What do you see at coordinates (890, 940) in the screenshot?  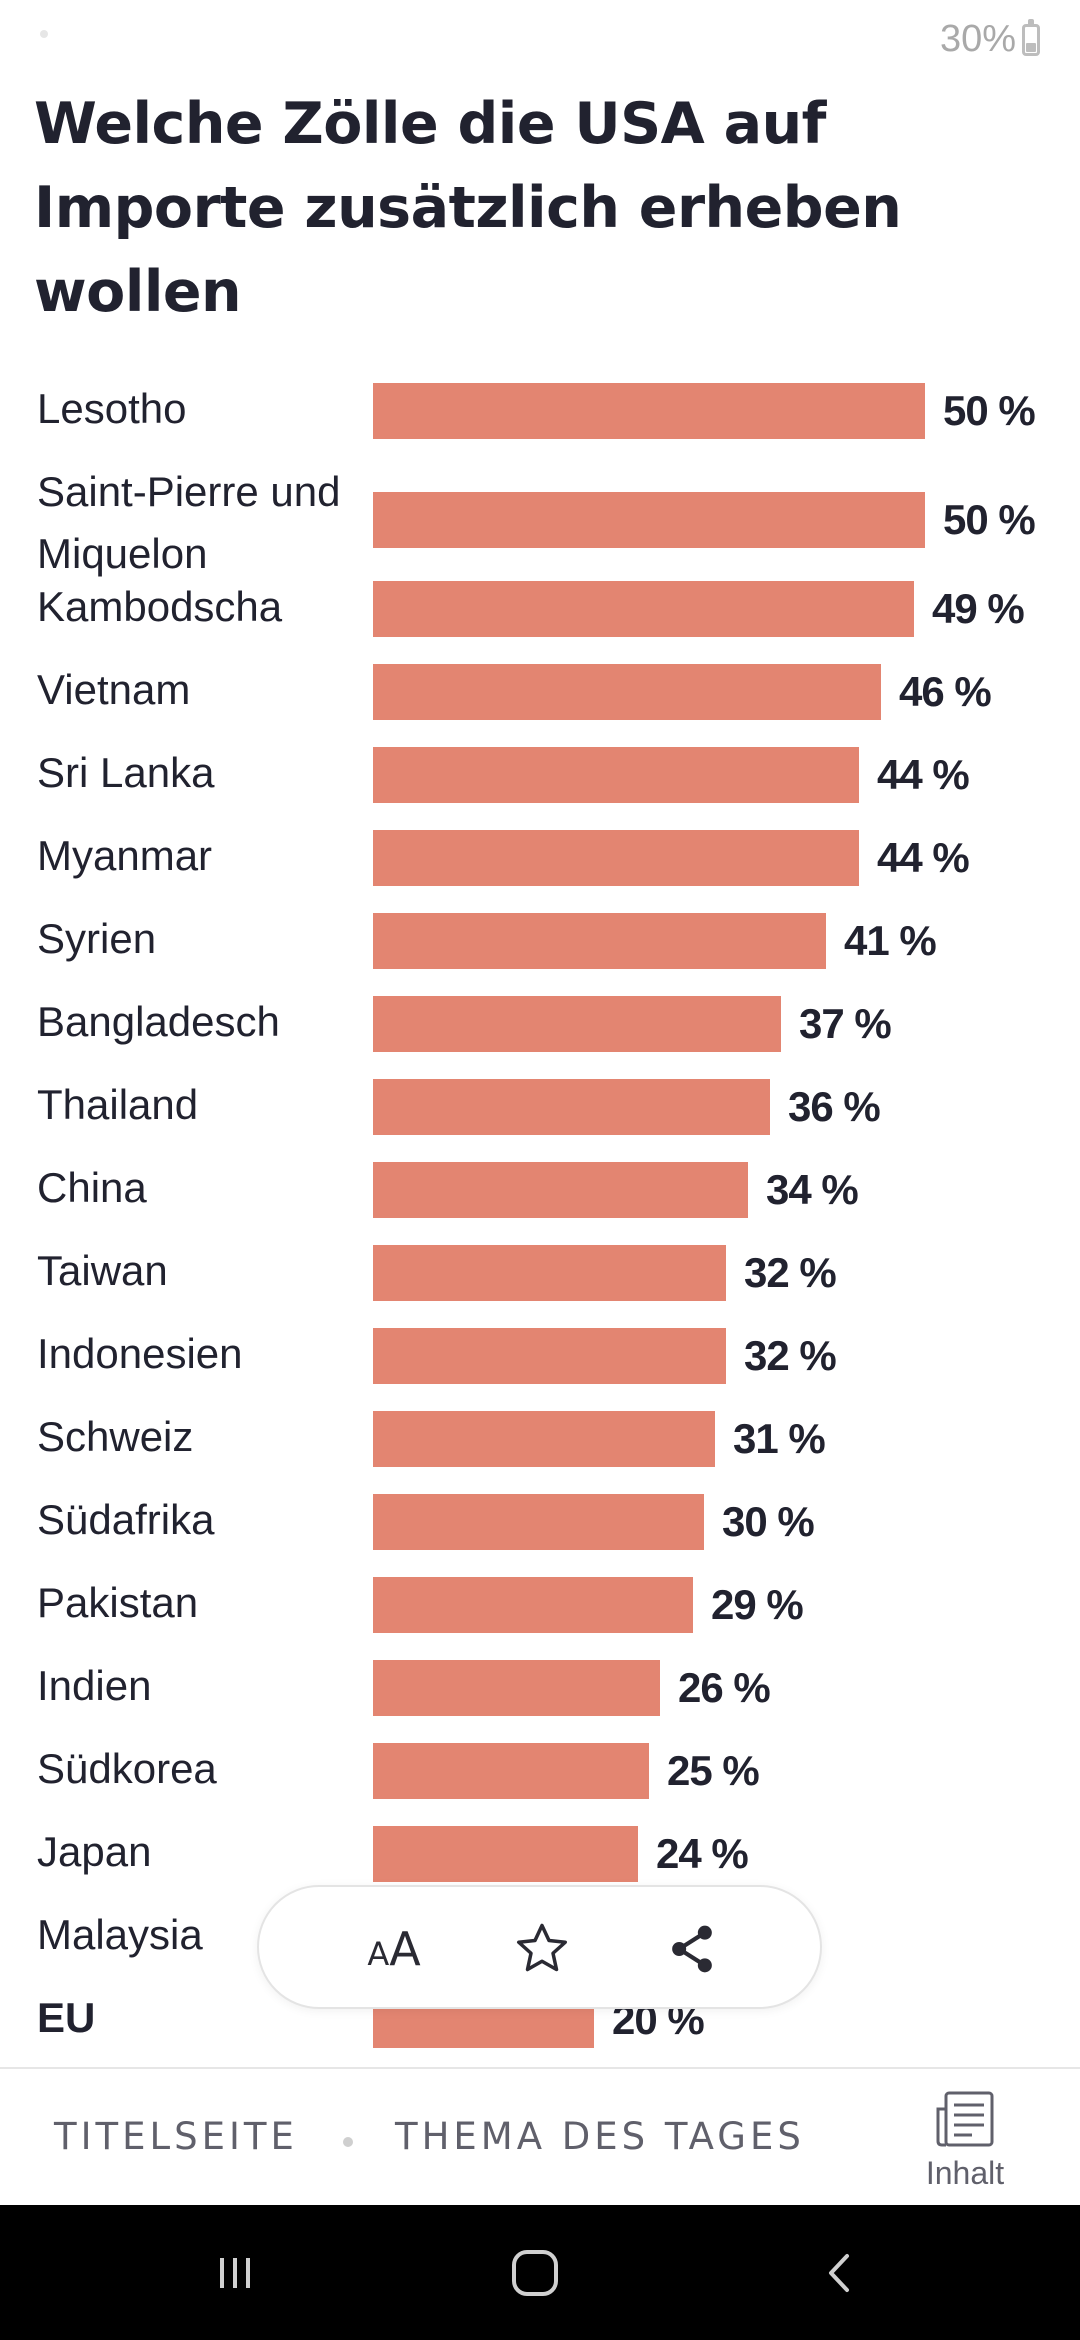 I see `bar-value-label: 41 %` at bounding box center [890, 940].